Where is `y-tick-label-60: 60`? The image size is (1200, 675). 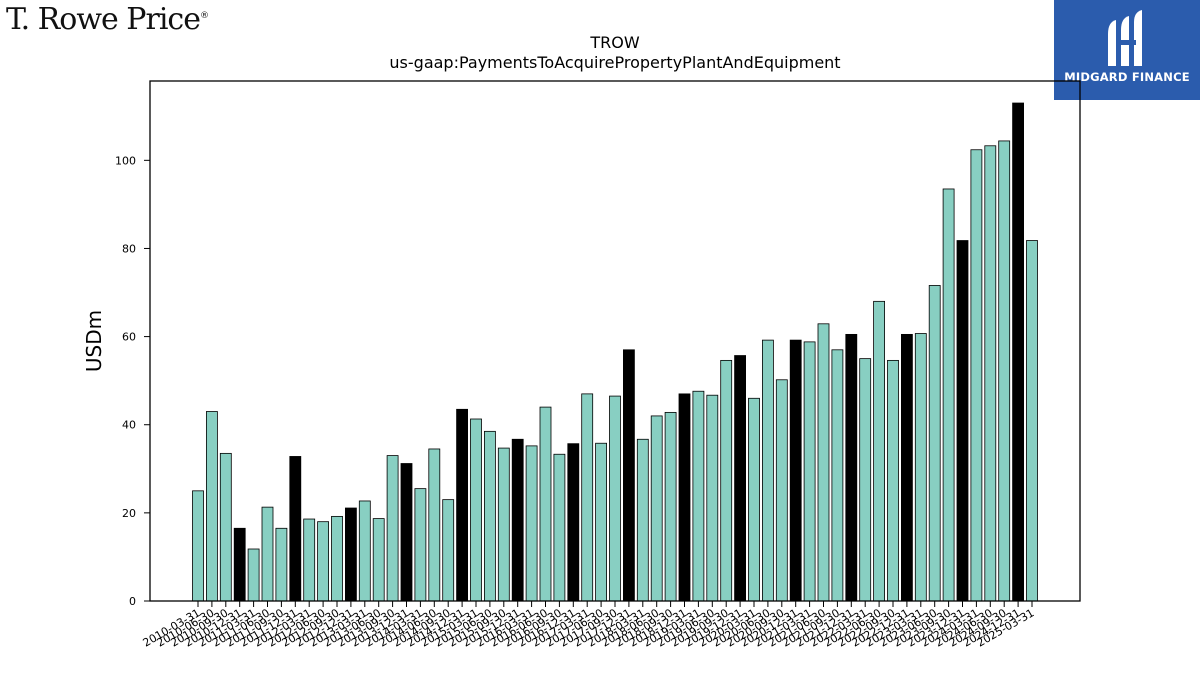
y-tick-label-60: 60 is located at coordinates (129, 337).